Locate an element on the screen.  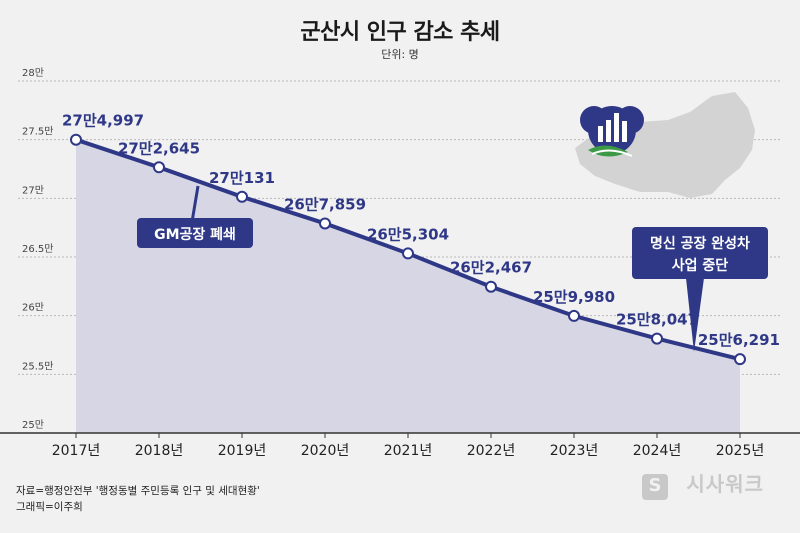
callout-label: GM공장 폐쇄 is located at coordinates (195, 234).